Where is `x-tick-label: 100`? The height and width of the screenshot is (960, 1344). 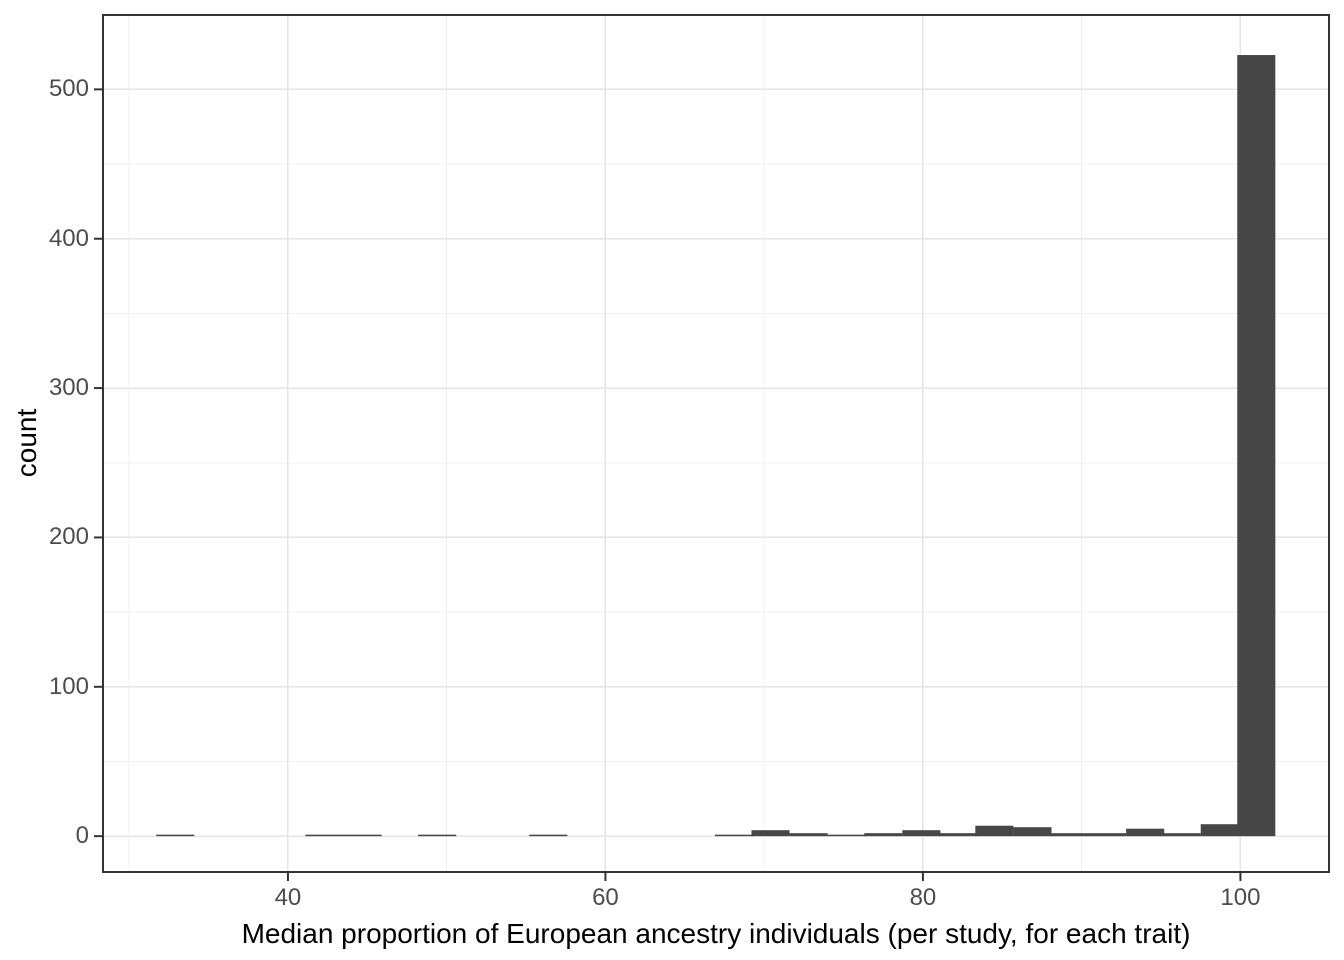 x-tick-label: 100 is located at coordinates (1240, 897).